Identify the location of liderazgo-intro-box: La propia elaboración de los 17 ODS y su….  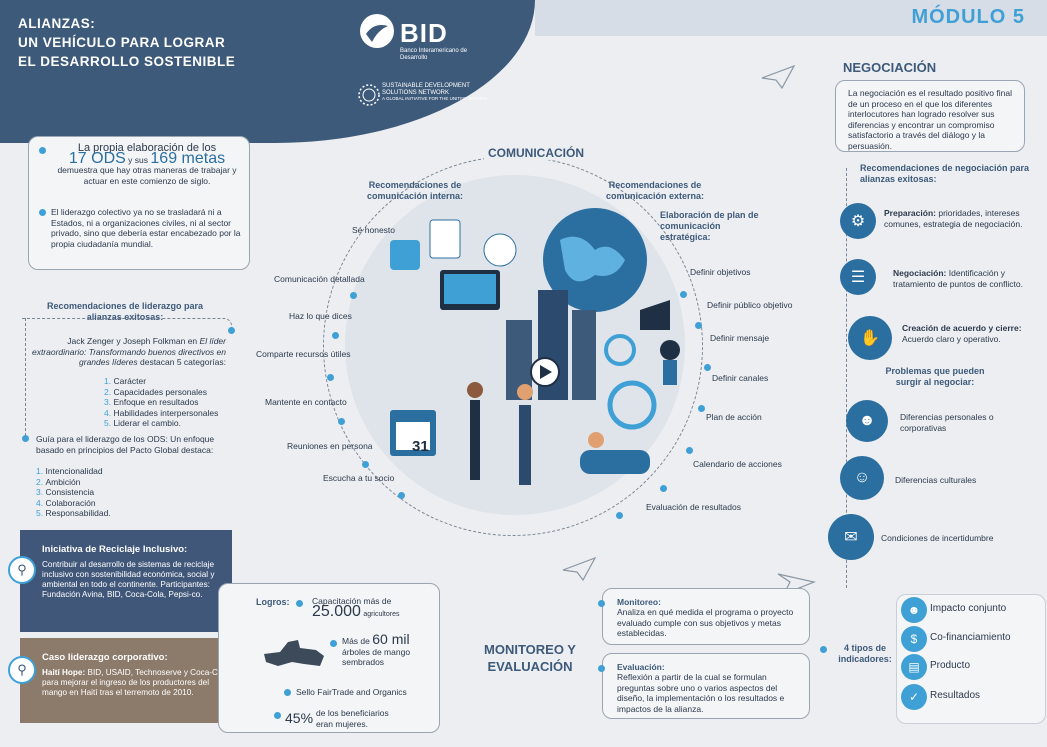
(139, 203).